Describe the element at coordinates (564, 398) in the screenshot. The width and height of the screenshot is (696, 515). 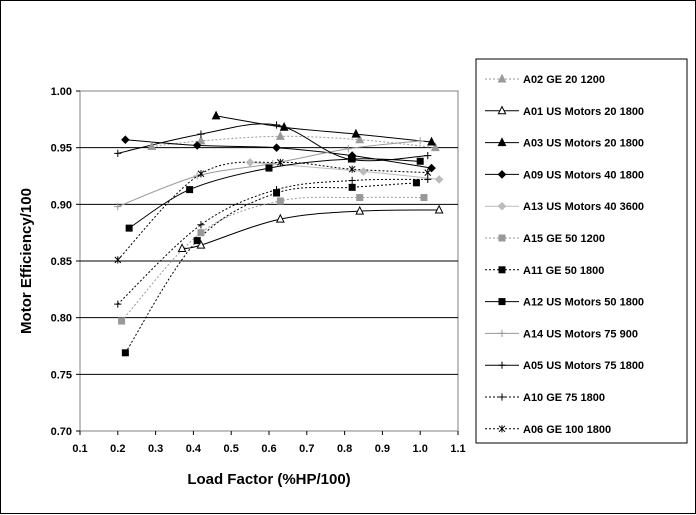
I see `legend-label: A10 GE 75 1800` at that location.